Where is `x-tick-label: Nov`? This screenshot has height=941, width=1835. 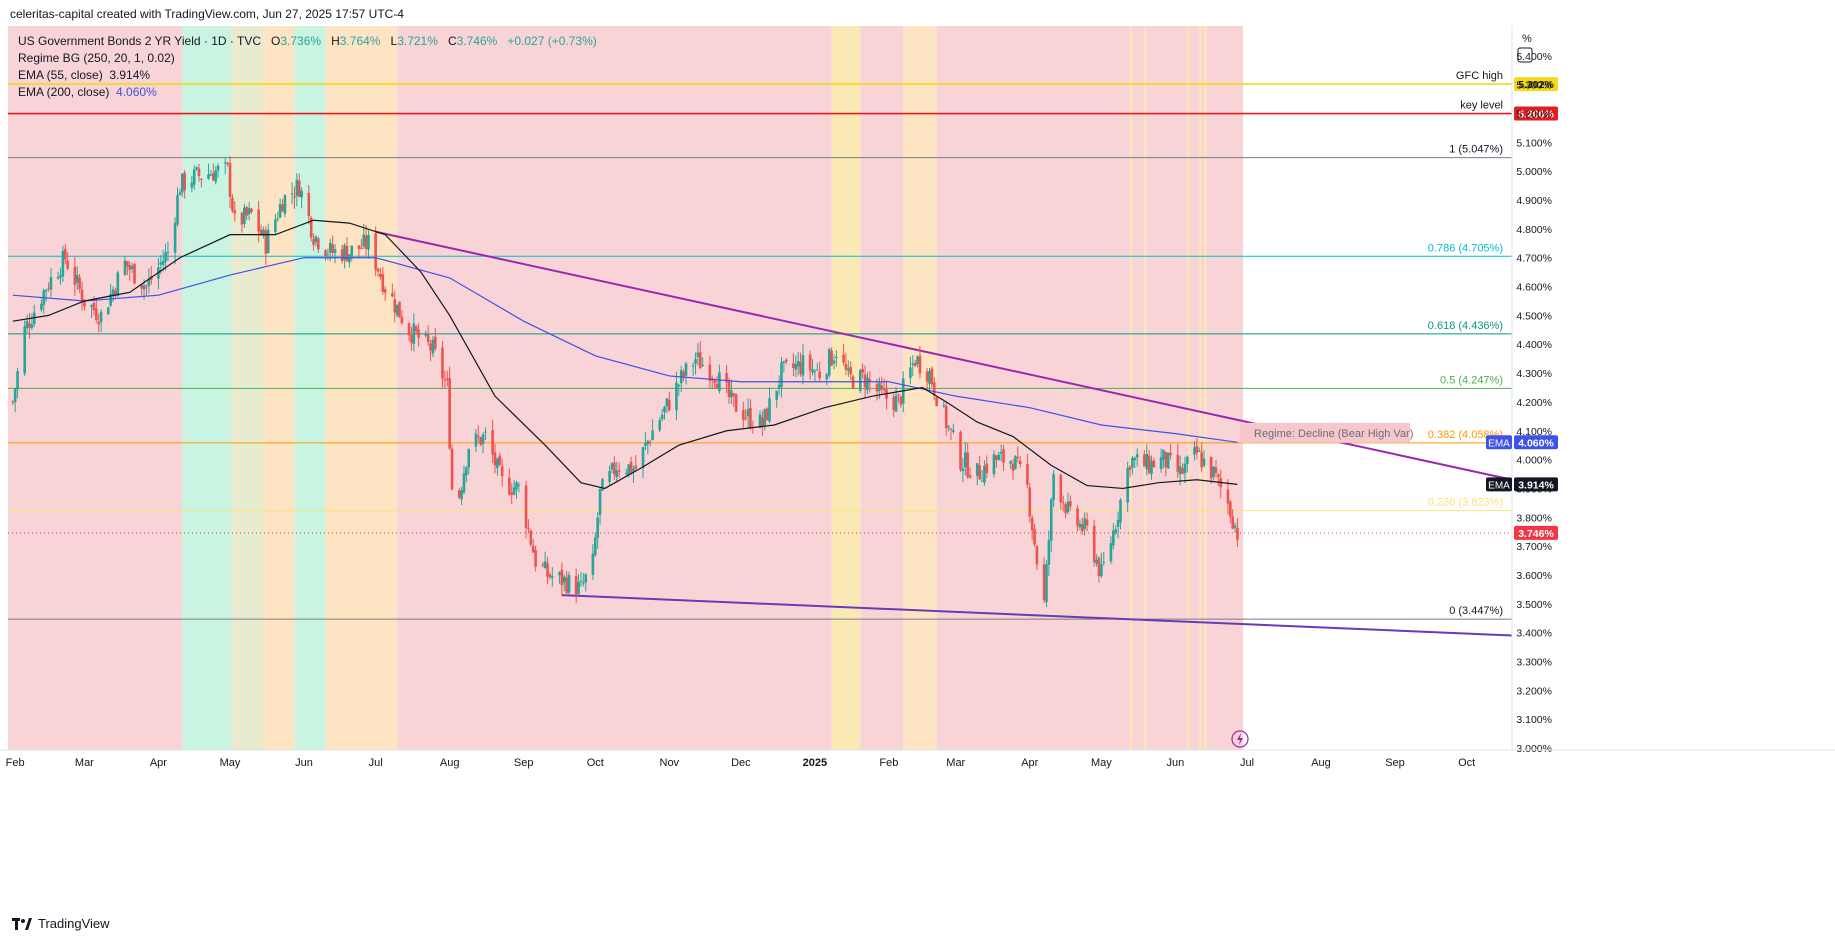 x-tick-label: Nov is located at coordinates (670, 763).